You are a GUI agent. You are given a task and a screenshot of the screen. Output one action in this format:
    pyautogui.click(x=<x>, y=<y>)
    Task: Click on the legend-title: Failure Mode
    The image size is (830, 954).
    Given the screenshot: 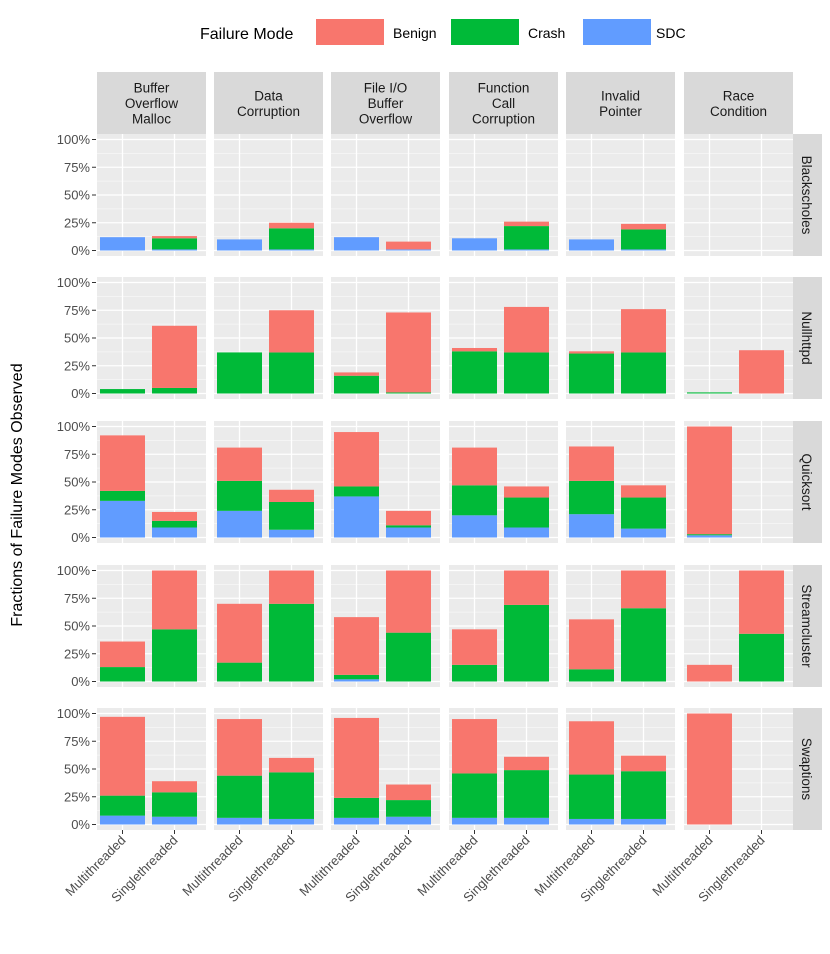 What is the action you would take?
    pyautogui.click(x=246, y=34)
    